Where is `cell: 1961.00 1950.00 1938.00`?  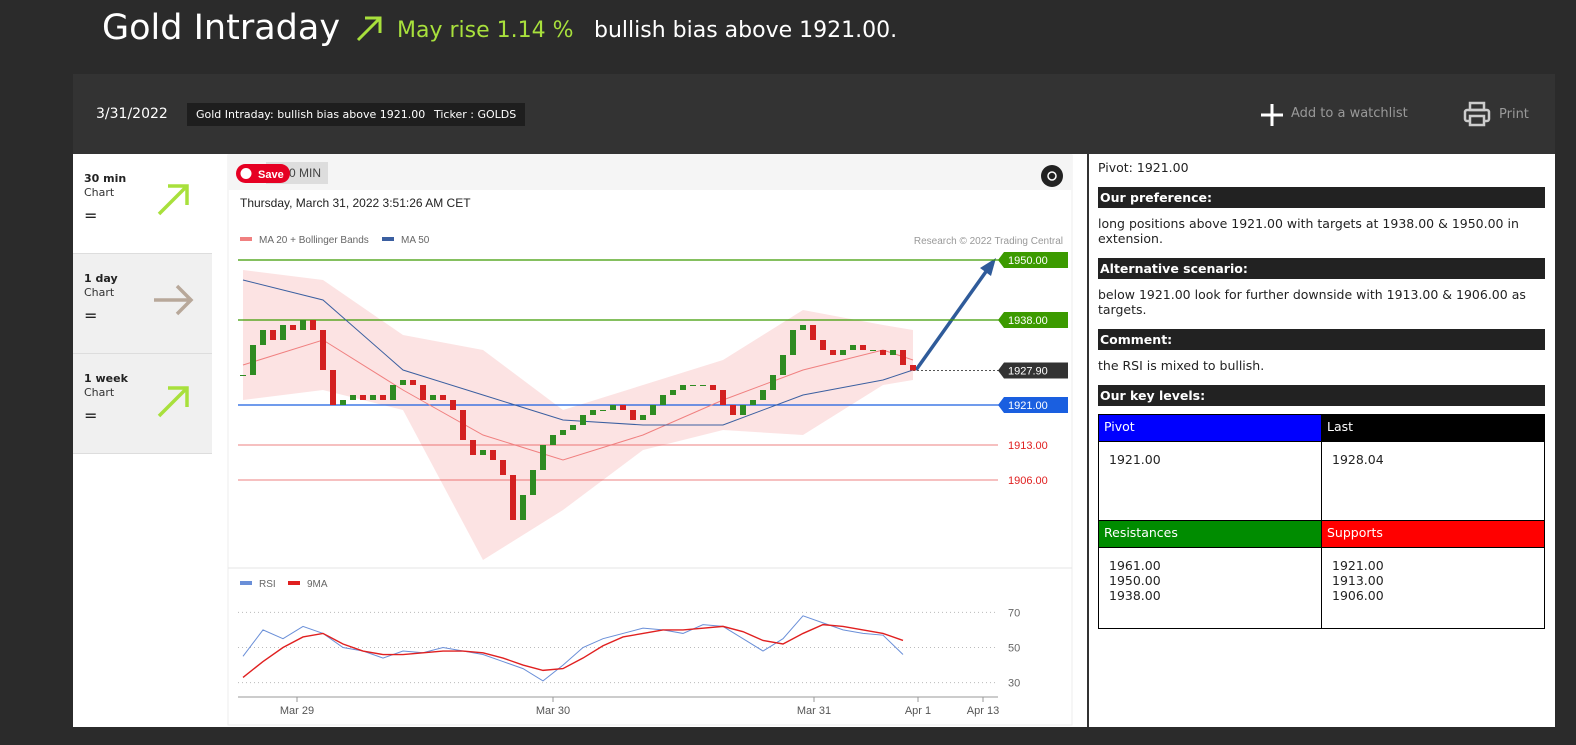 cell: 1961.00 1950.00 1938.00 is located at coordinates (1210, 588).